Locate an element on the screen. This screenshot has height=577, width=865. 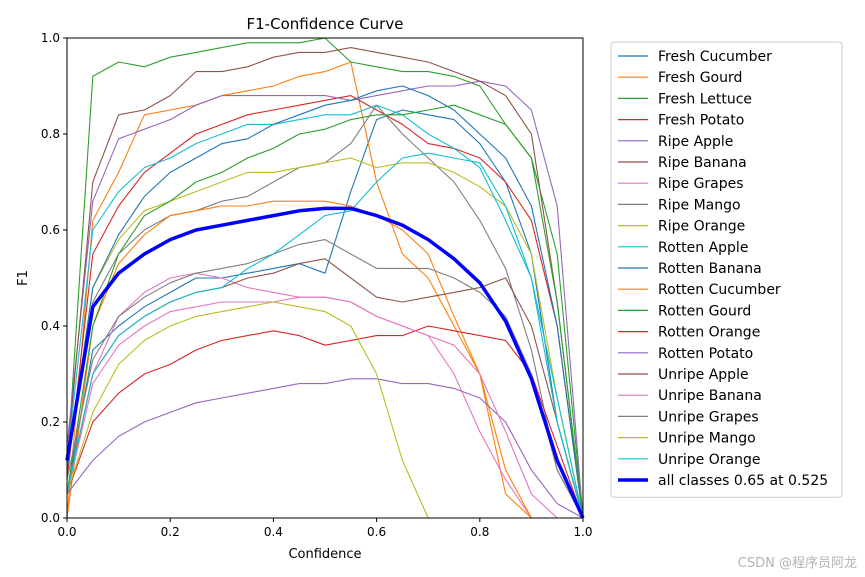
legend-label: Ripe Mango is located at coordinates (699, 205).